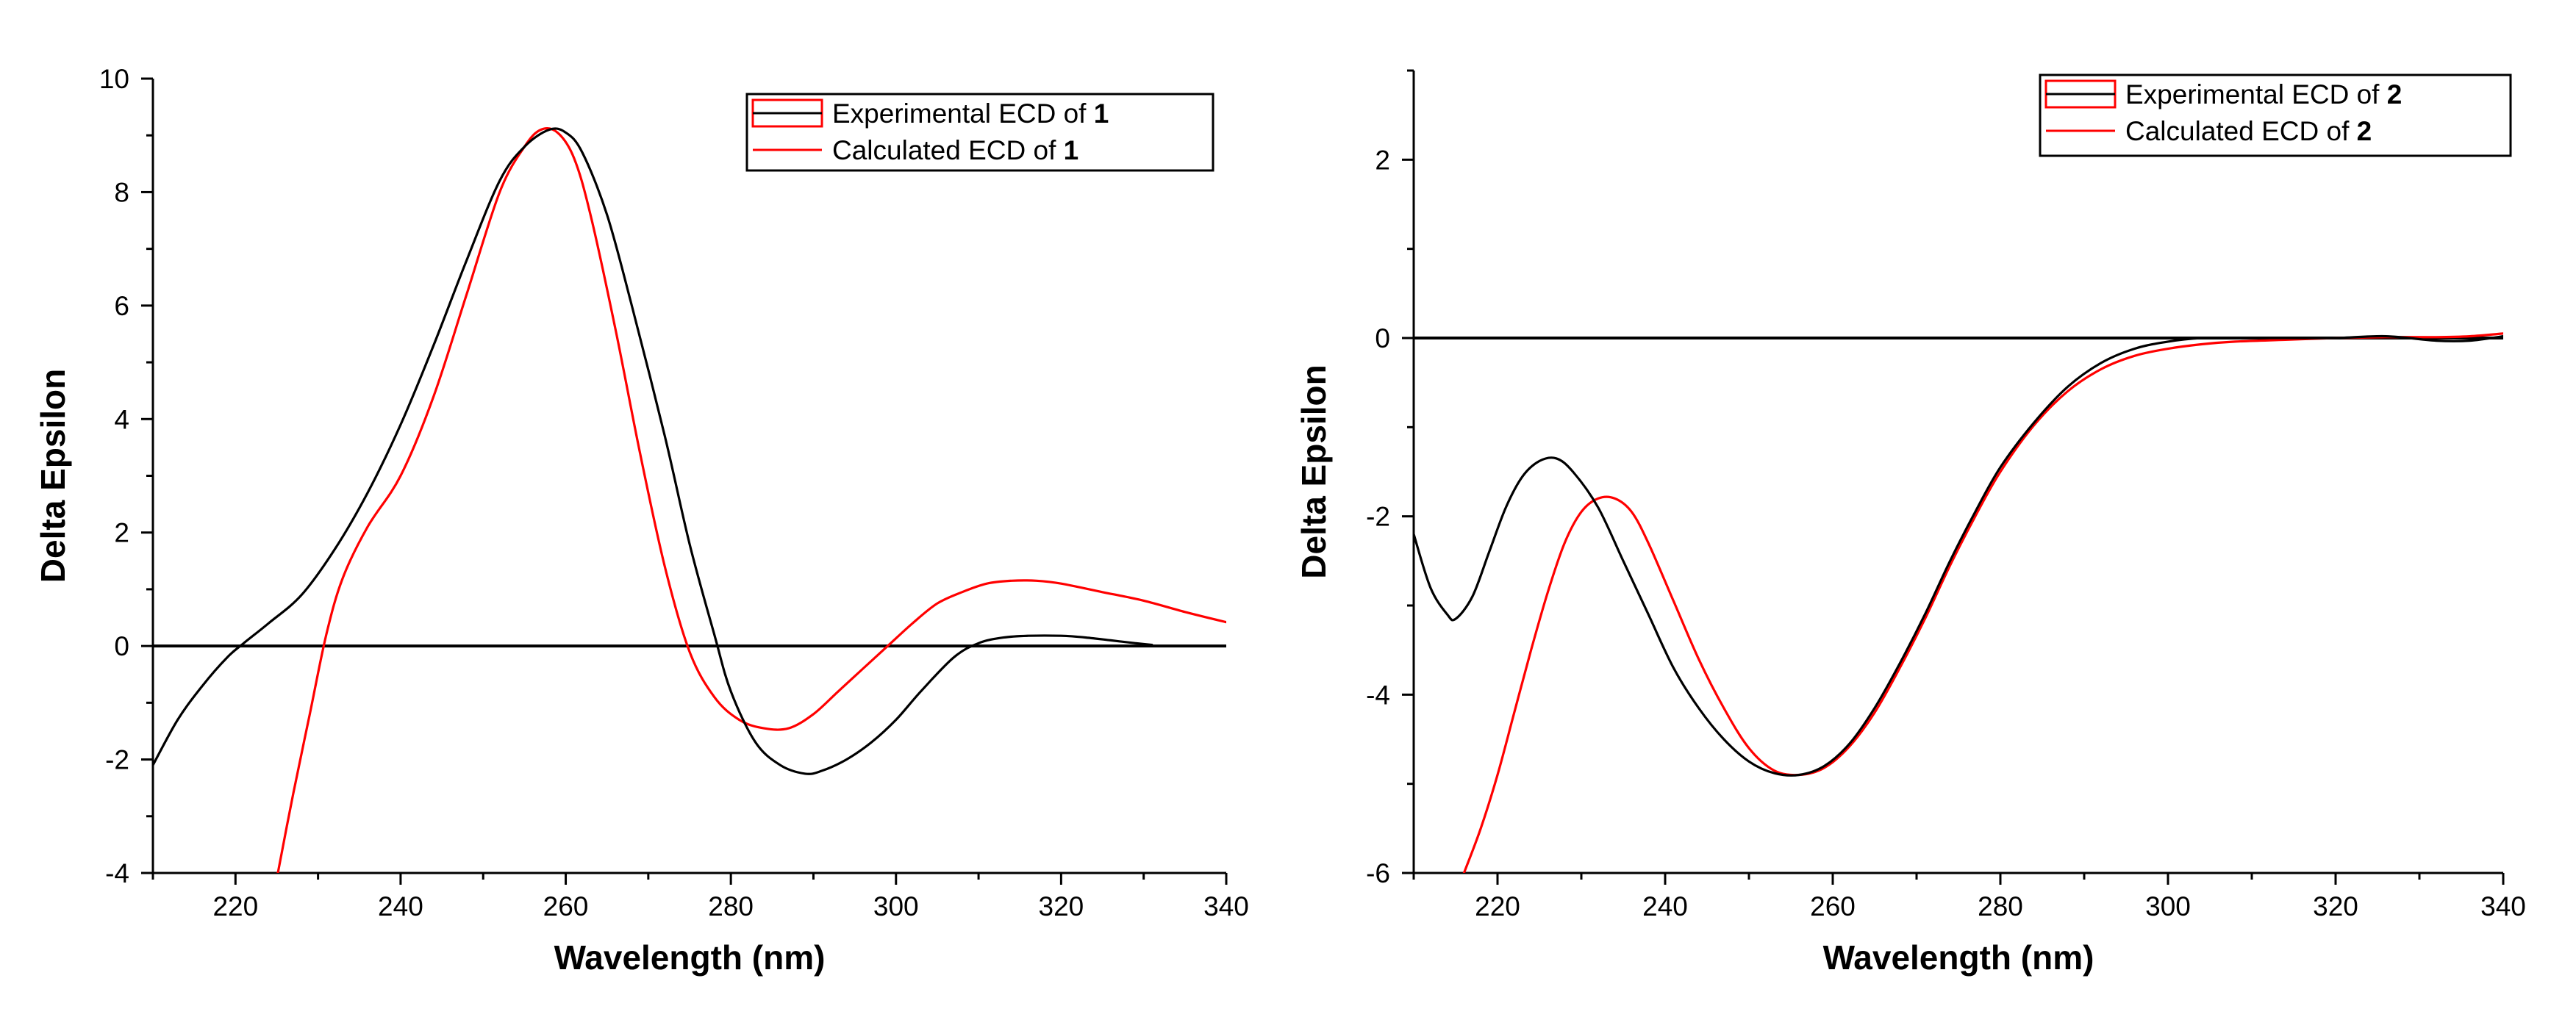 The image size is (2576, 1017). I want to click on y-tick-label: -6, so click(1378, 873).